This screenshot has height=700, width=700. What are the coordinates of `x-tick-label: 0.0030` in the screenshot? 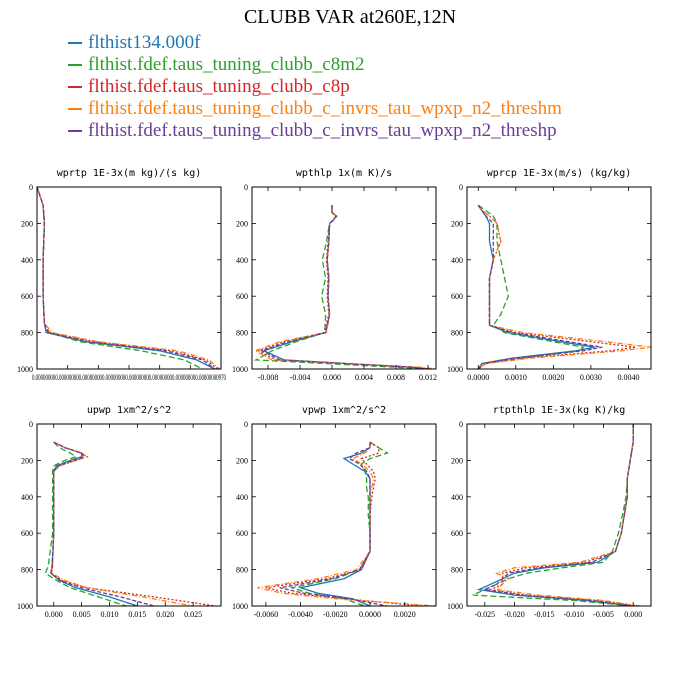 It's located at (591, 377).